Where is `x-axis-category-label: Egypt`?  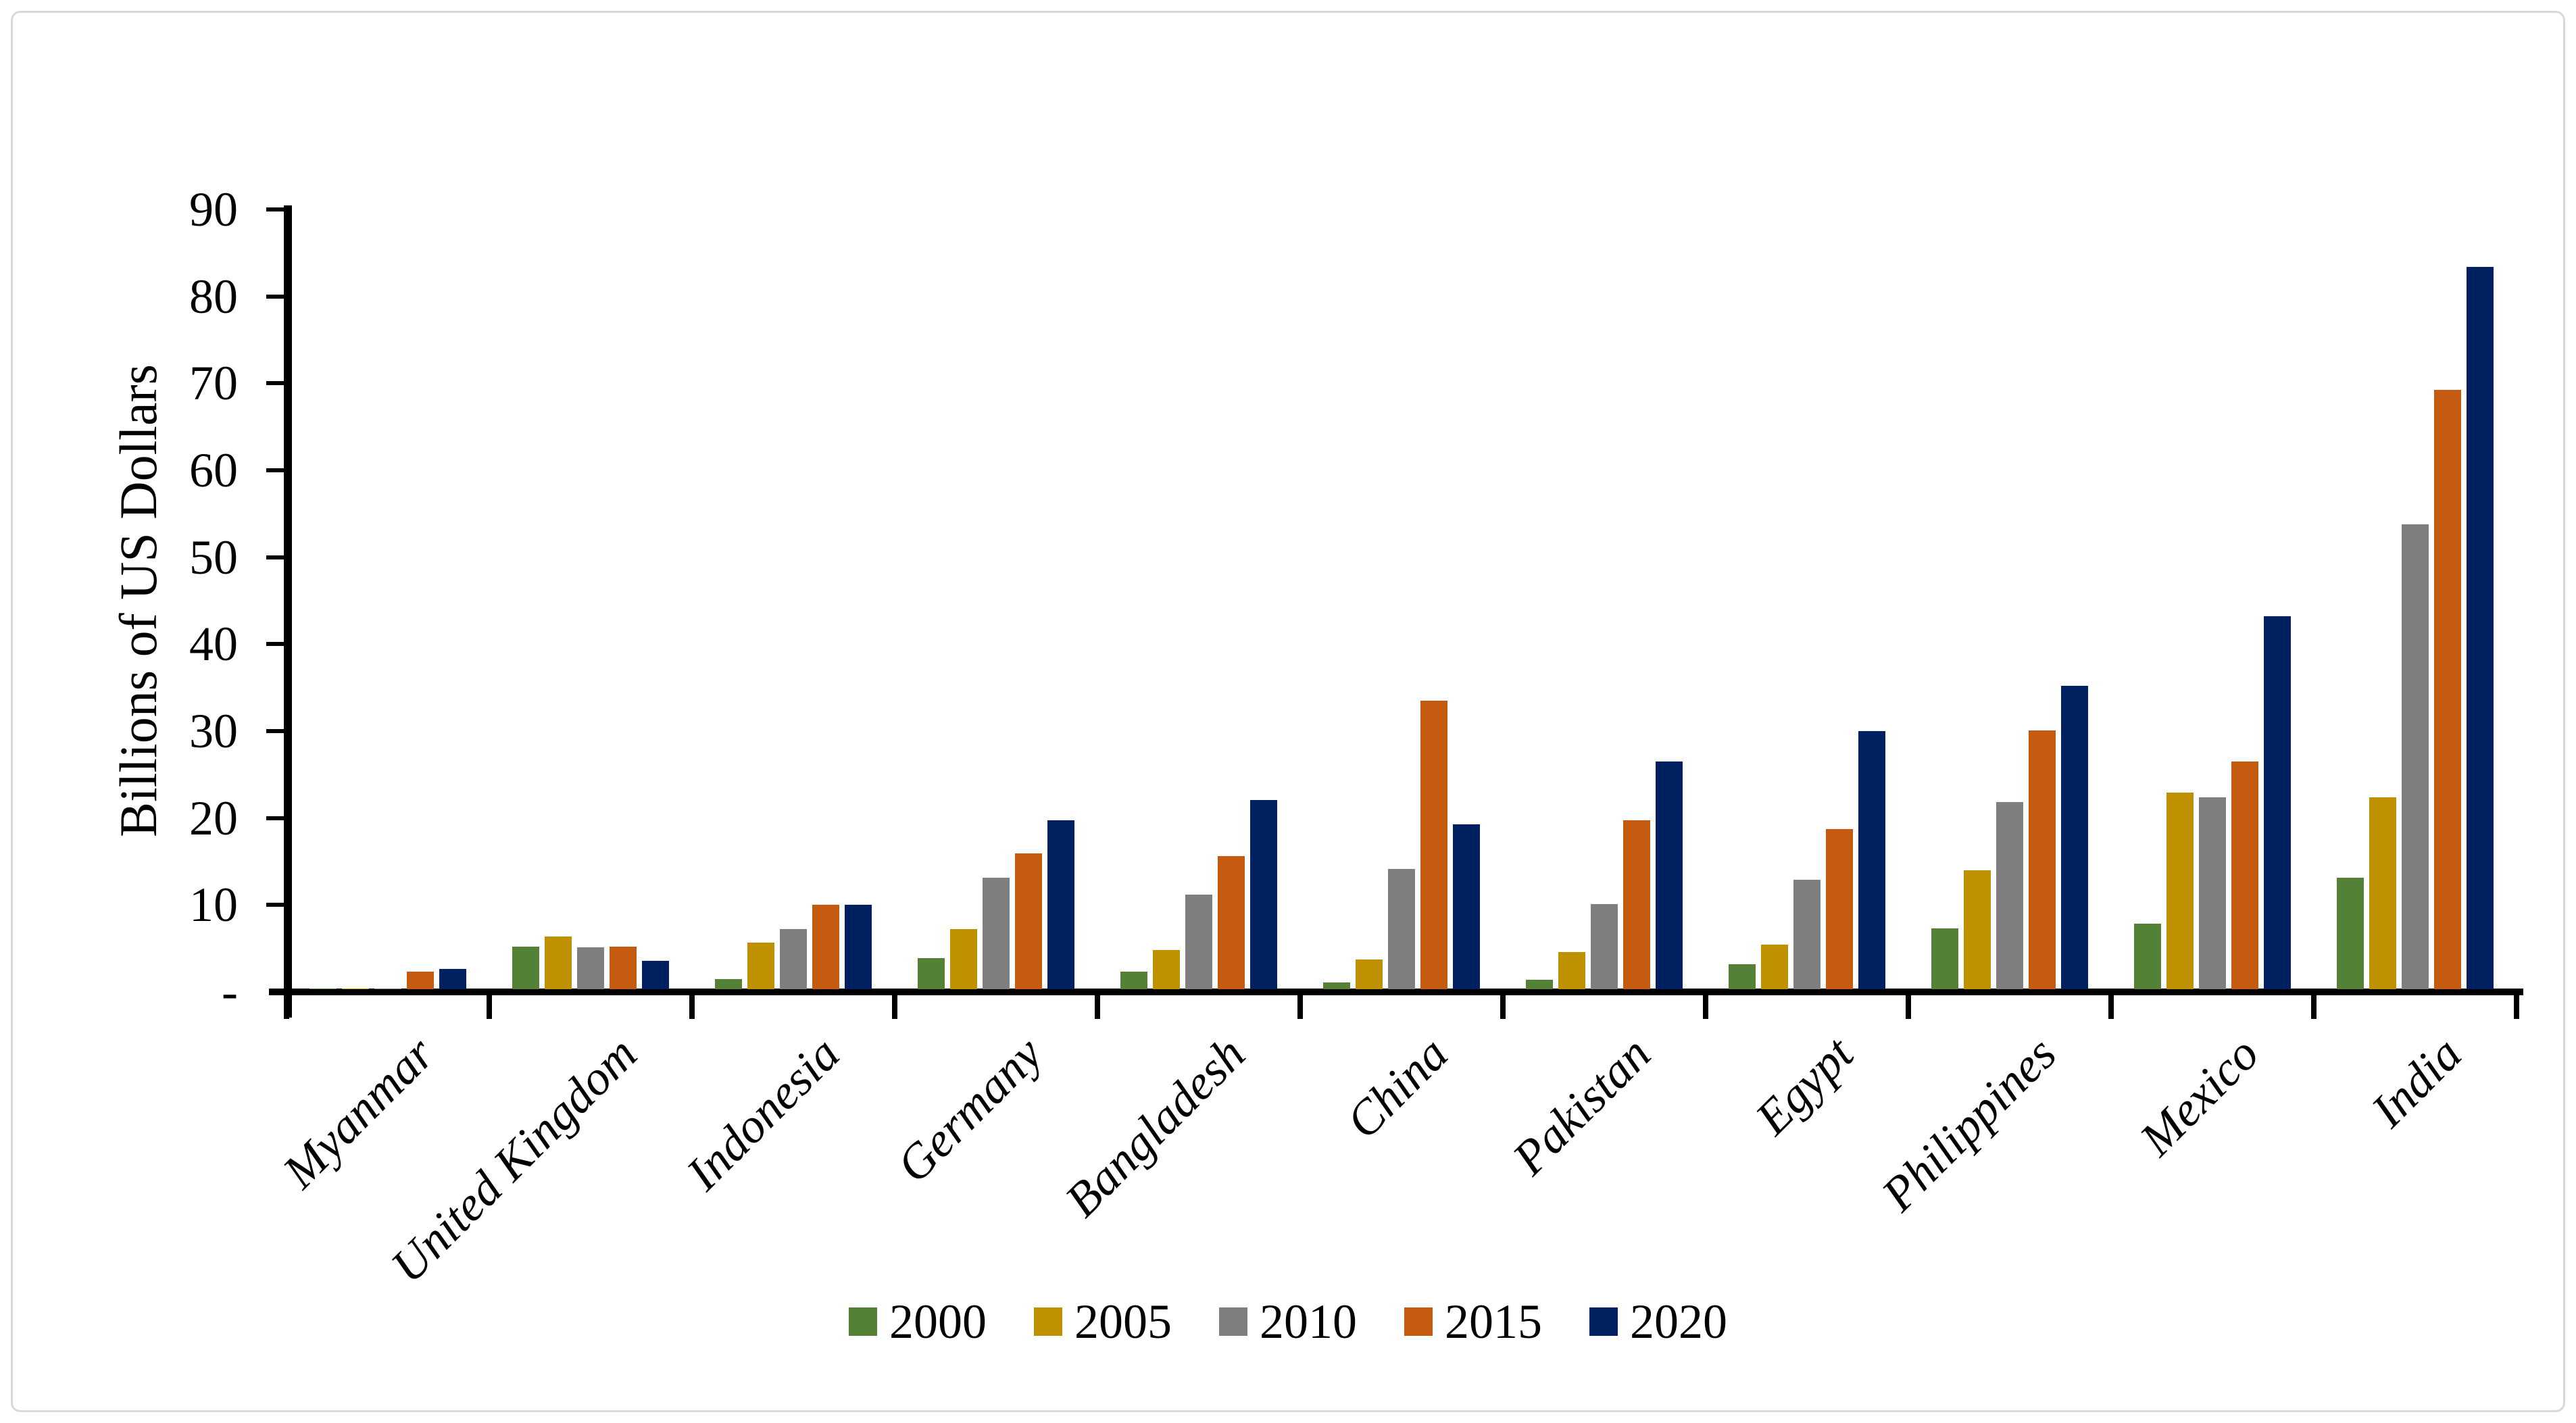
x-axis-category-label: Egypt is located at coordinates (1804, 1085).